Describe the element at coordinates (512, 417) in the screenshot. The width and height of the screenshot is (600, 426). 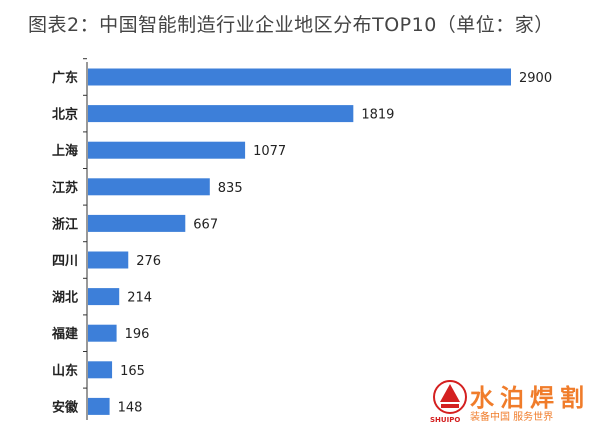
I see `watermark-slogan: 装备中国 服务世界` at that location.